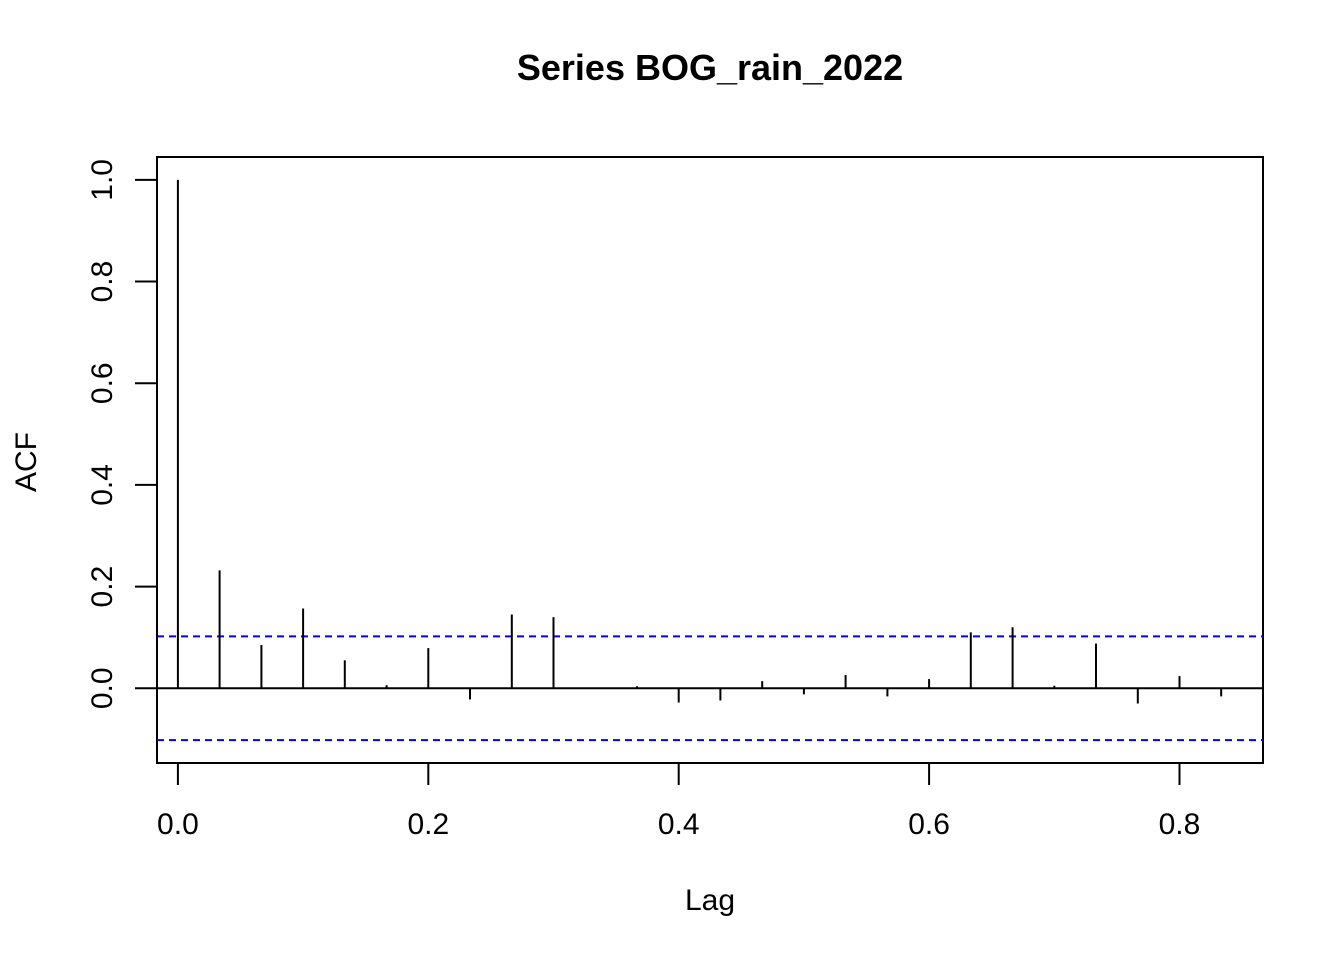 The image size is (1344, 960). What do you see at coordinates (929, 824) in the screenshot?
I see `x-tick-label: 0.6` at bounding box center [929, 824].